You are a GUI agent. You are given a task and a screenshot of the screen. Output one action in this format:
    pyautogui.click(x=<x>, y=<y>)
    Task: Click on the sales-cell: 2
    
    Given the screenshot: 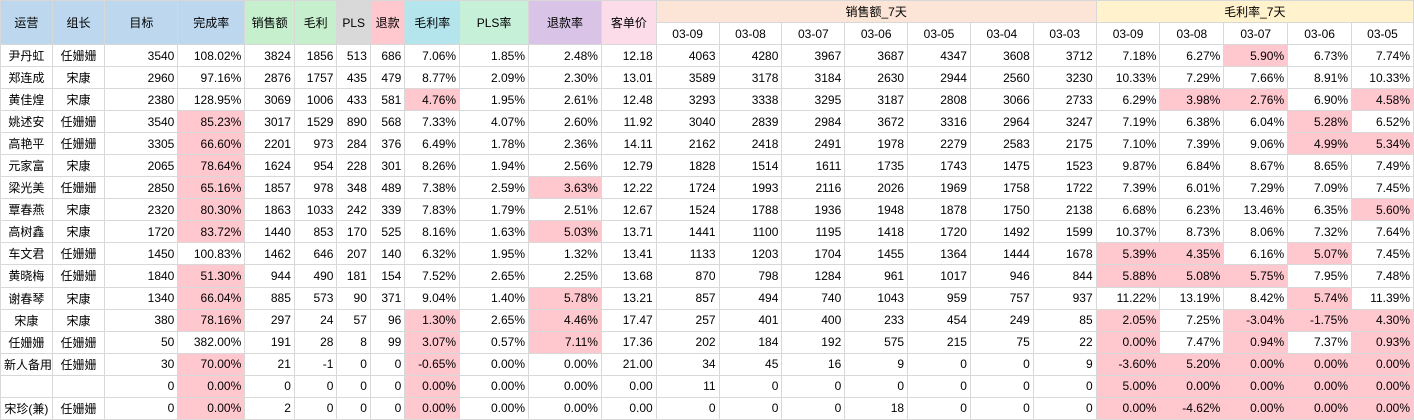 What is the action you would take?
    pyautogui.click(x=269, y=408)
    